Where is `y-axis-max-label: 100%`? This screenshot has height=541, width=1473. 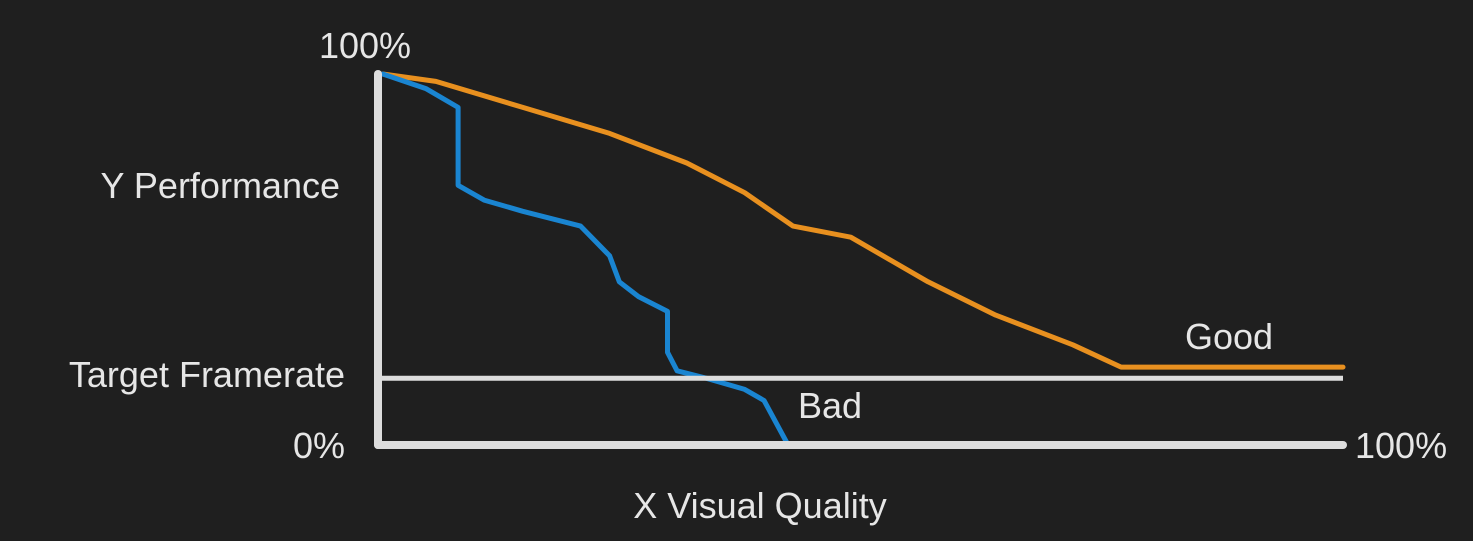
y-axis-max-label: 100% is located at coordinates (365, 45).